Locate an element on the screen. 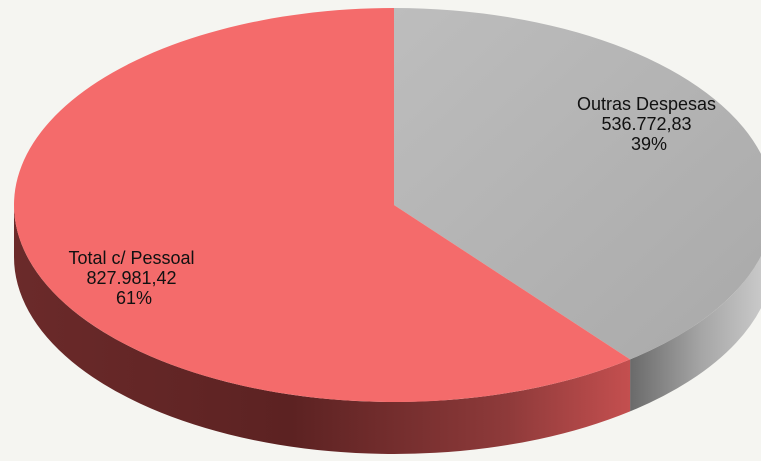 The width and height of the screenshot is (761, 461). slice-name-outras-despesas: Outras Despesas is located at coordinates (646, 104).